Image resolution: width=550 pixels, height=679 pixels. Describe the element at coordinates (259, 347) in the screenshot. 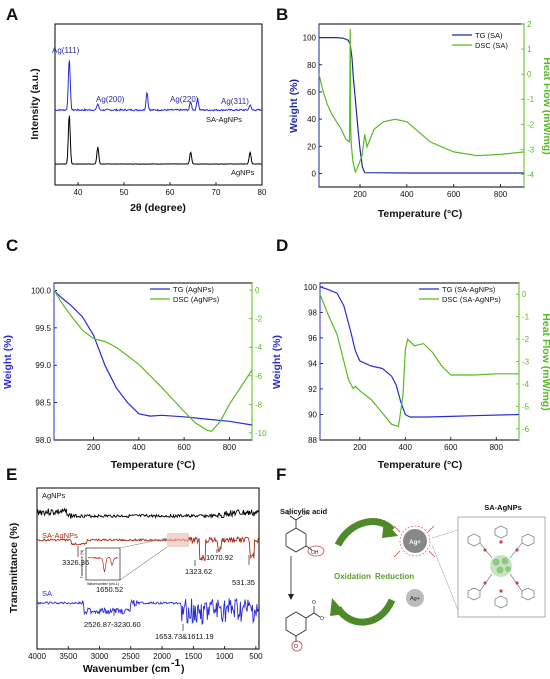

I see `y2-tick-label: -4` at that location.